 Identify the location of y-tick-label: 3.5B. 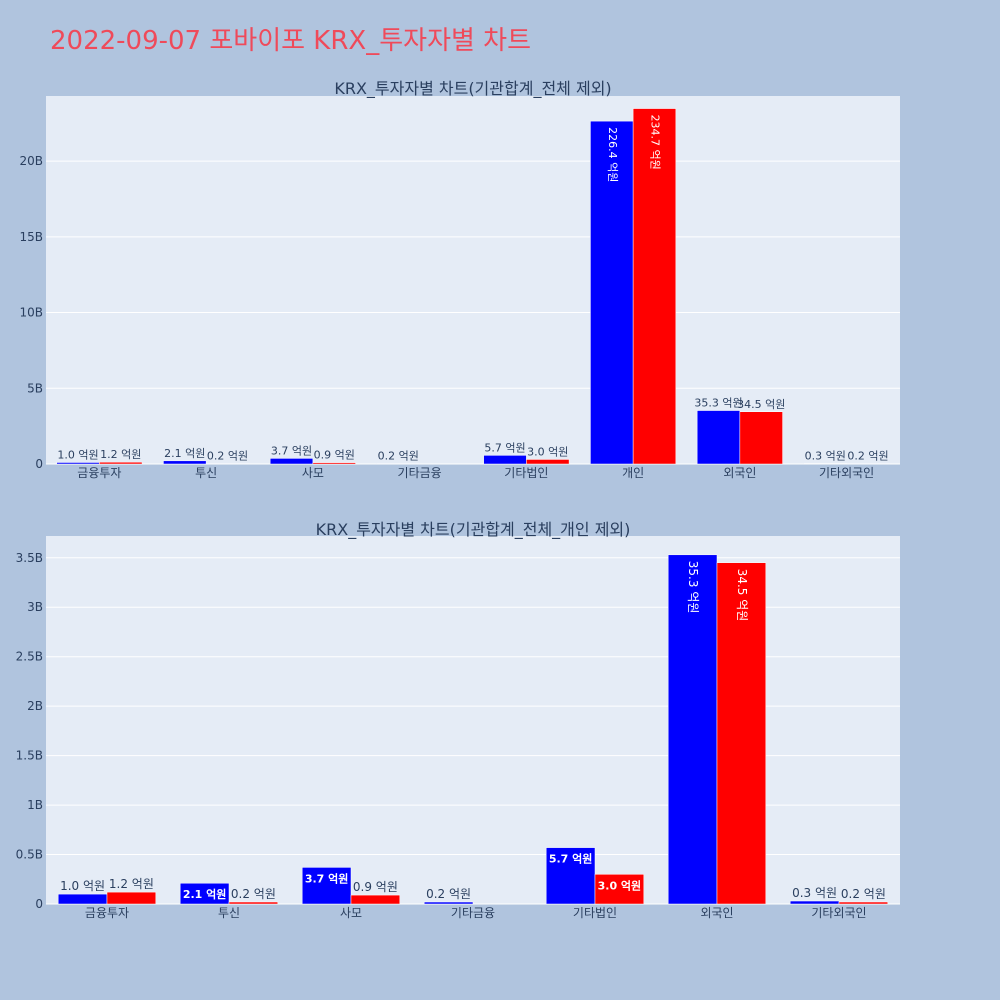
(29, 558).